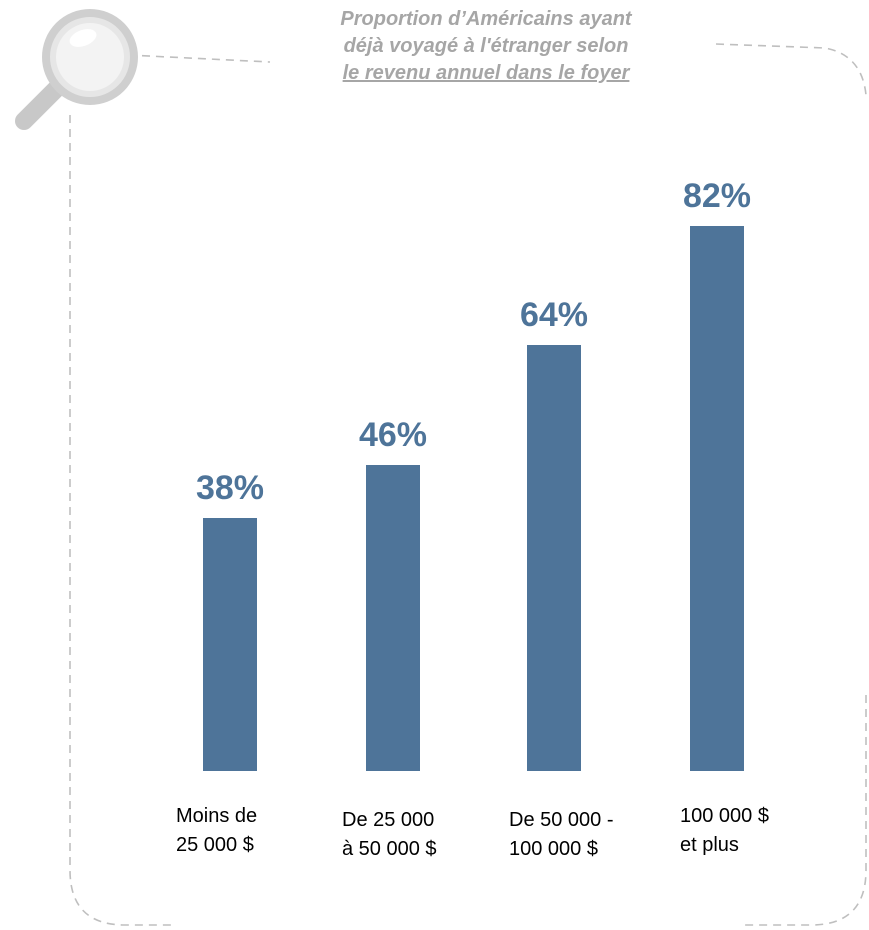 The height and width of the screenshot is (930, 869). What do you see at coordinates (750, 831) in the screenshot?
I see `category-label-4: 100 000 $ et plus` at bounding box center [750, 831].